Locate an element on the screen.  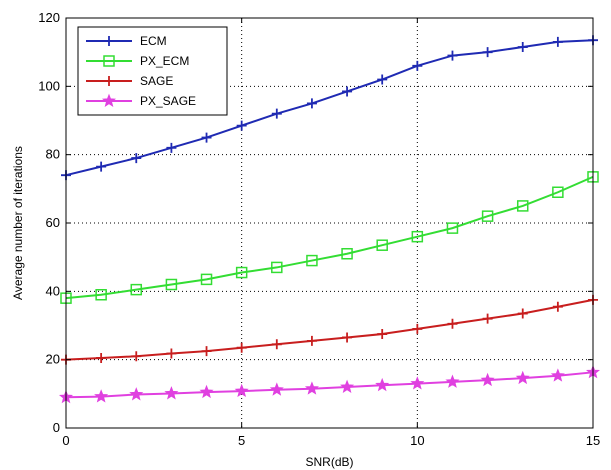
y-tick-label: 0 is located at coordinates (56, 427).